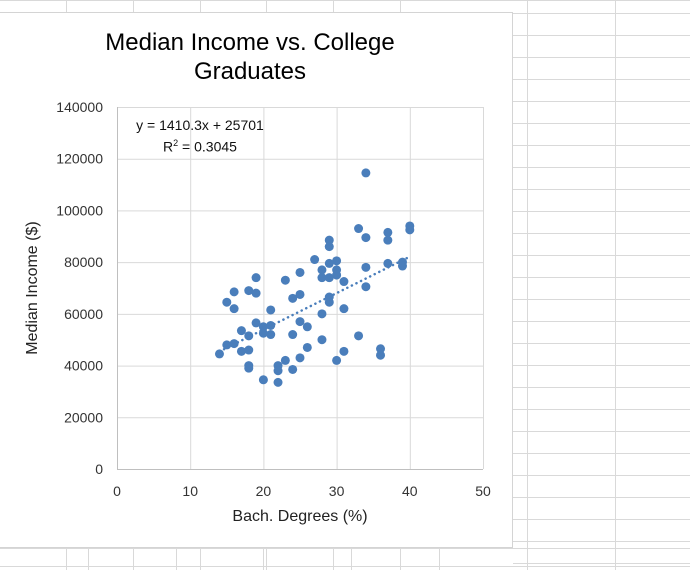 The width and height of the screenshot is (690, 570). I want to click on y-tick-label: 40000, so click(83, 366).